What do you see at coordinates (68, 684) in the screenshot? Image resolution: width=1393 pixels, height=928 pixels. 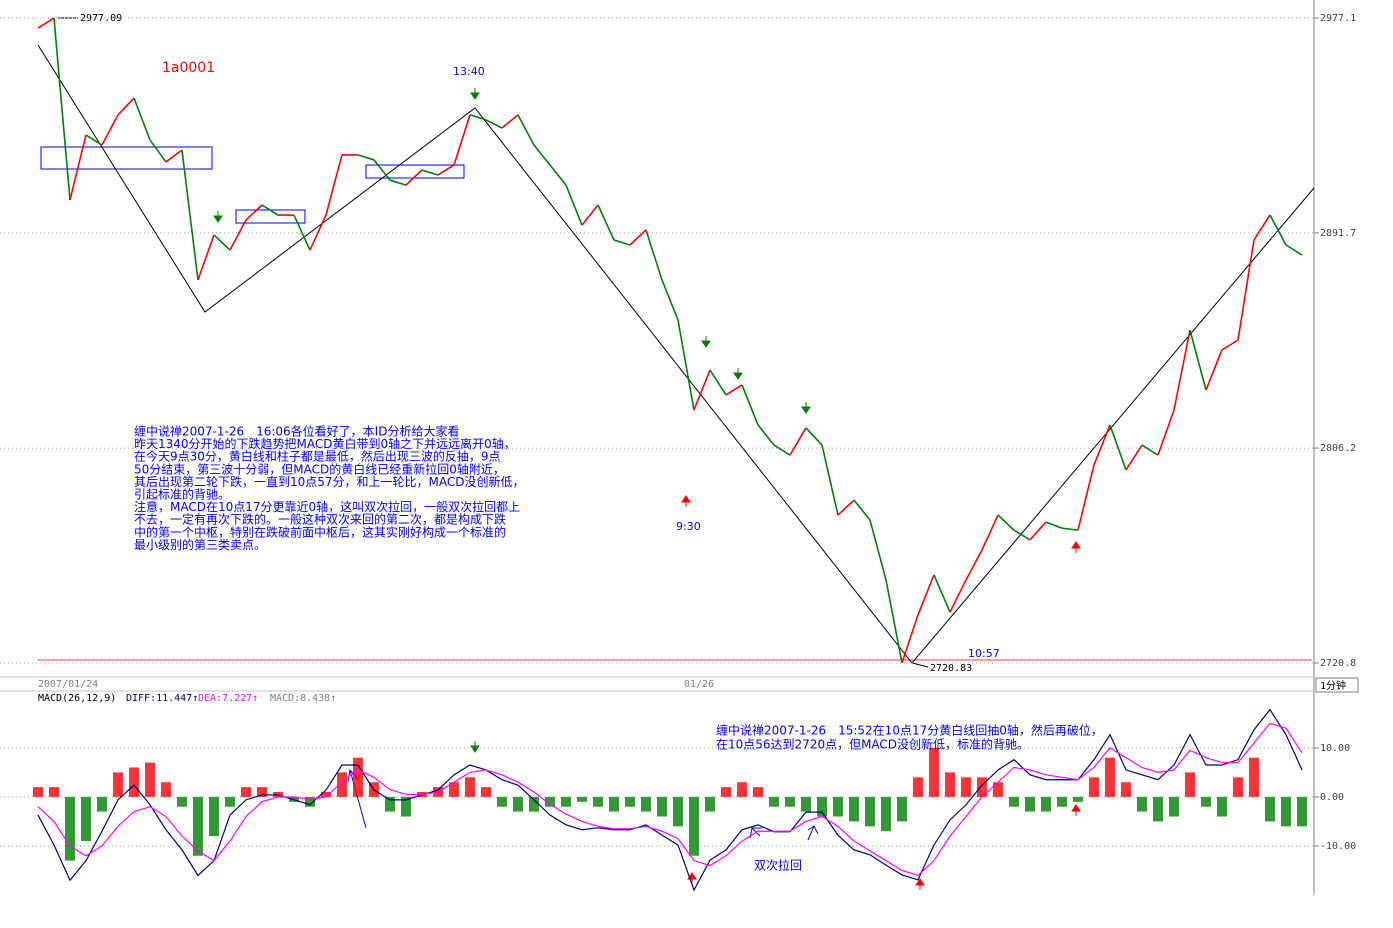 I see `x-label: 2007/01/24` at bounding box center [68, 684].